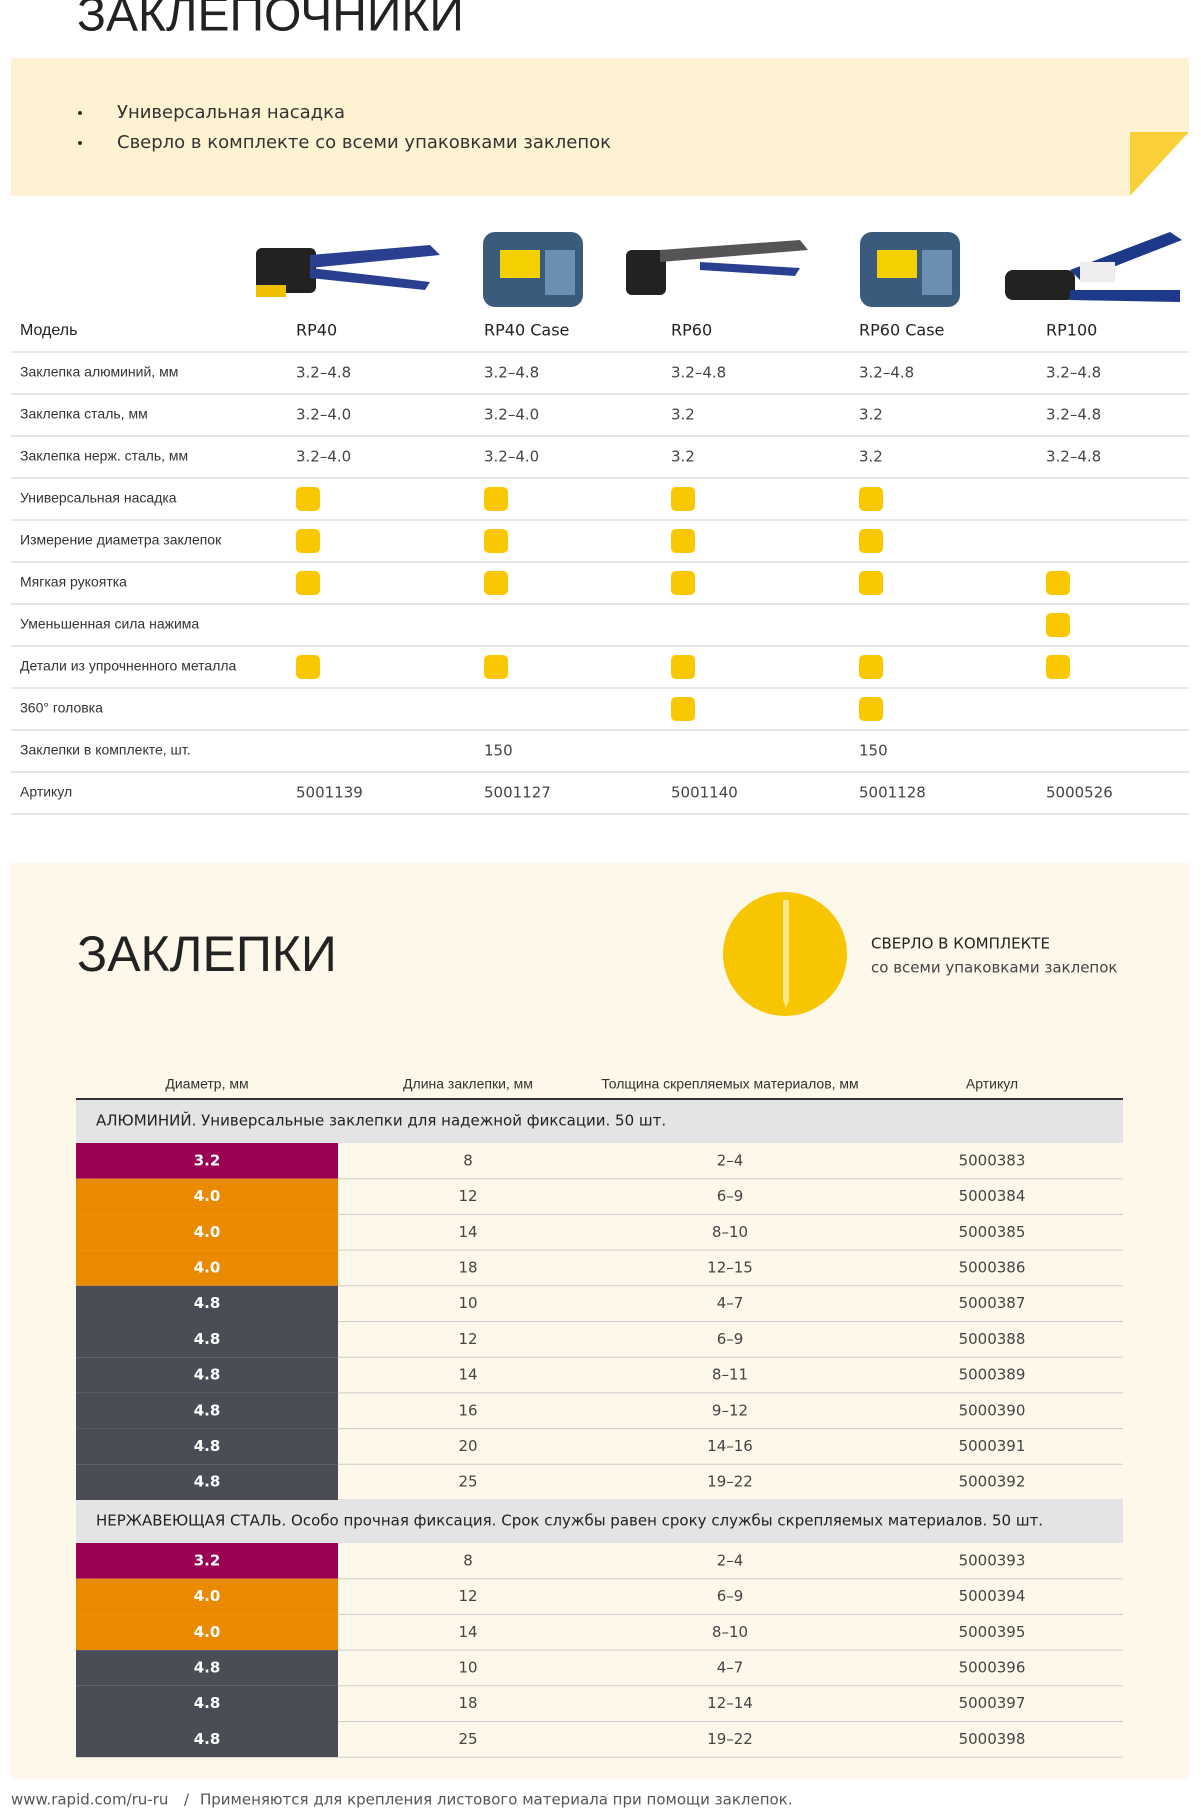  I want to click on cell-value: 9–12, so click(730, 1410).